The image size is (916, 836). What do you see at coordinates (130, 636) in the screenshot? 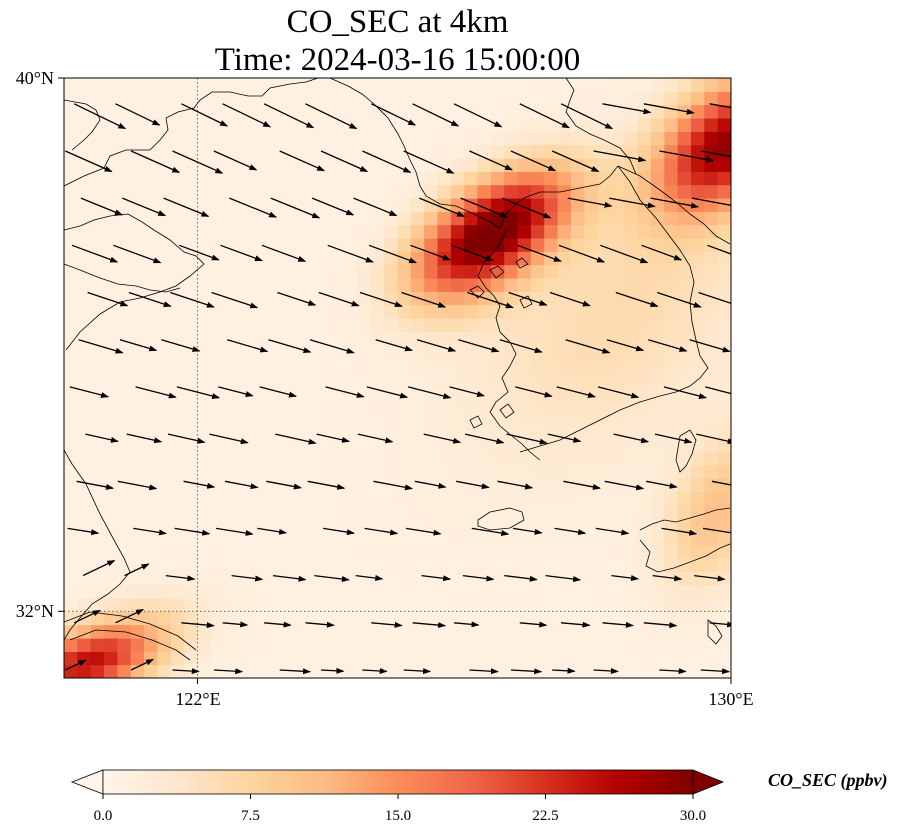
I see `yangtze-estuary` at bounding box center [130, 636].